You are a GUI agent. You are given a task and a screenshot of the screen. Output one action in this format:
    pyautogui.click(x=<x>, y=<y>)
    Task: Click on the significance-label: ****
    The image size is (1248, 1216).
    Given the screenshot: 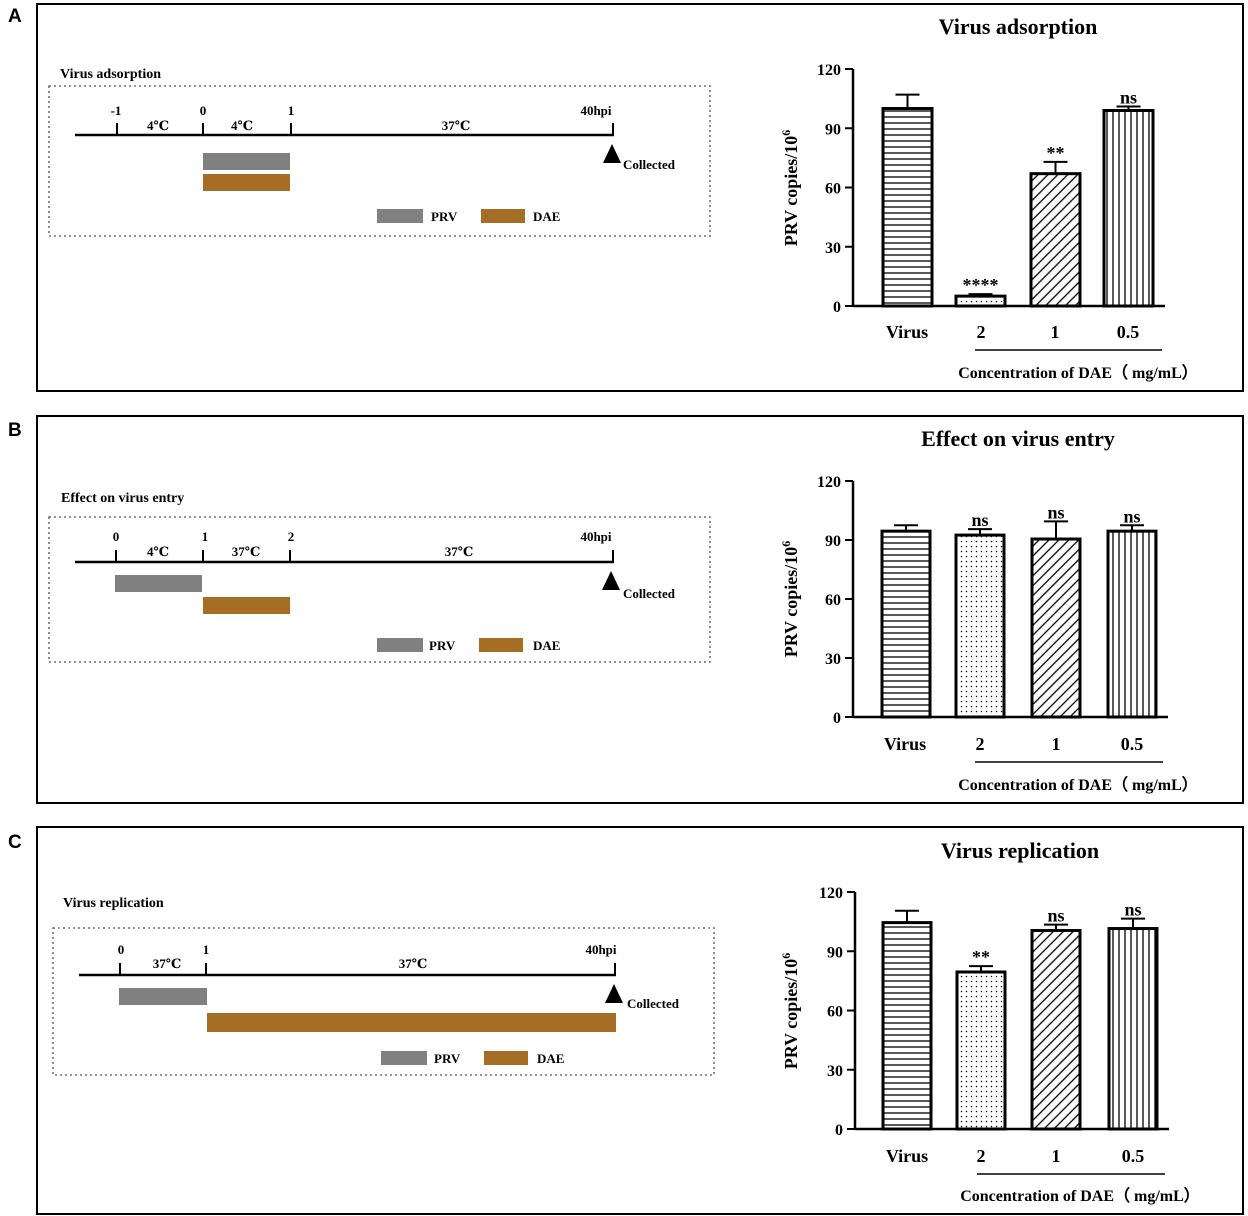 What is the action you would take?
    pyautogui.click(x=981, y=285)
    